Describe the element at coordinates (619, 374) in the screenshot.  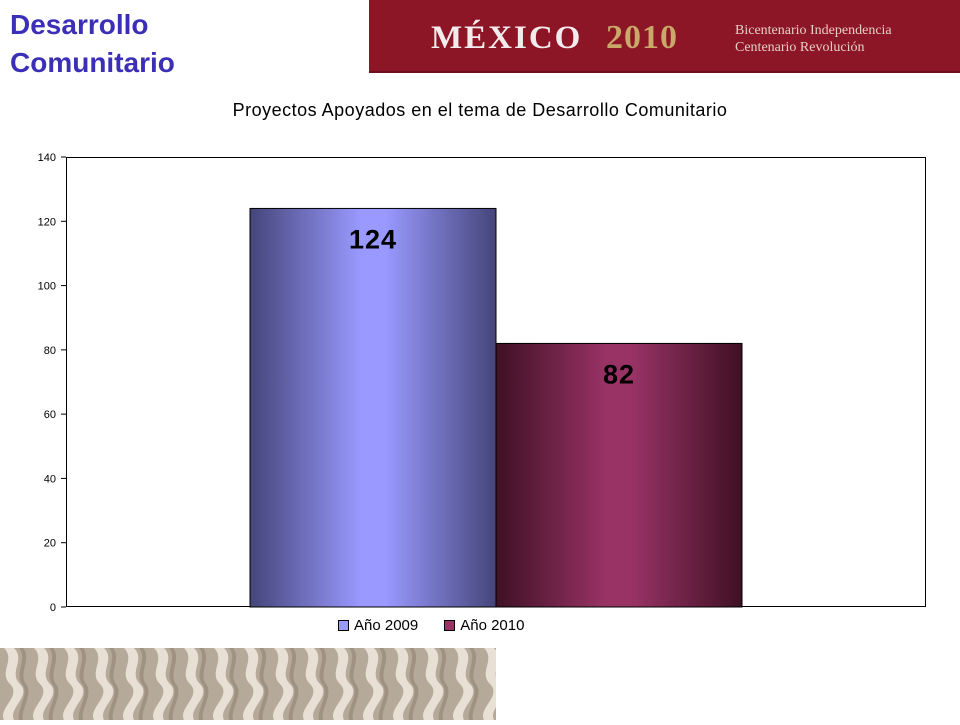
I see `data-label-2010: 82` at that location.